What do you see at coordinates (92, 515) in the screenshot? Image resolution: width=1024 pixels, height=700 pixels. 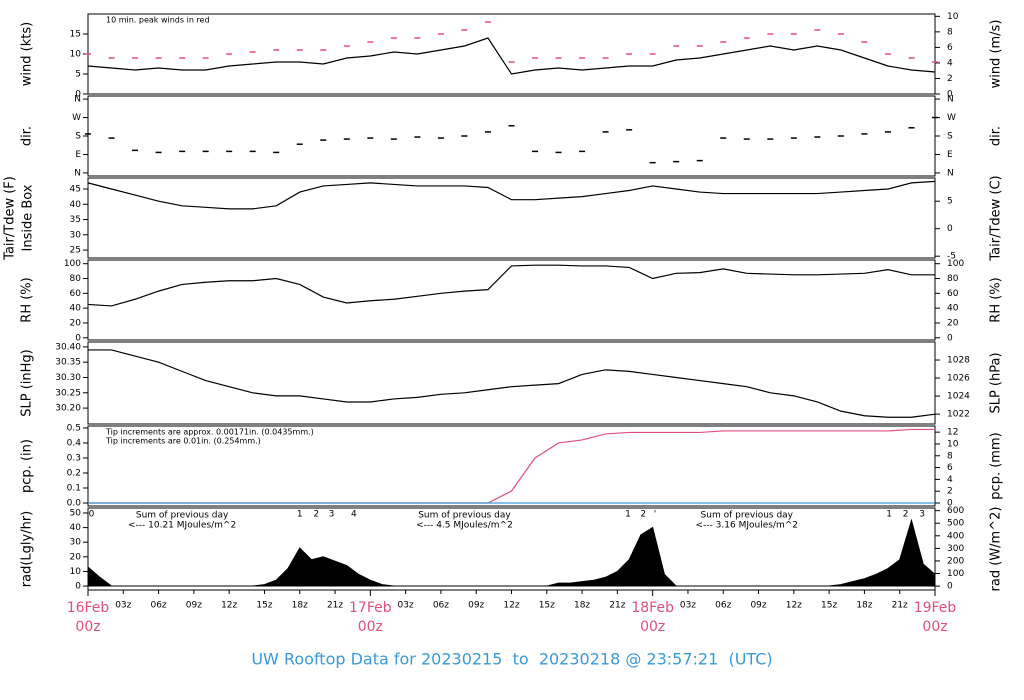 I see `sun-marker: 0` at bounding box center [92, 515].